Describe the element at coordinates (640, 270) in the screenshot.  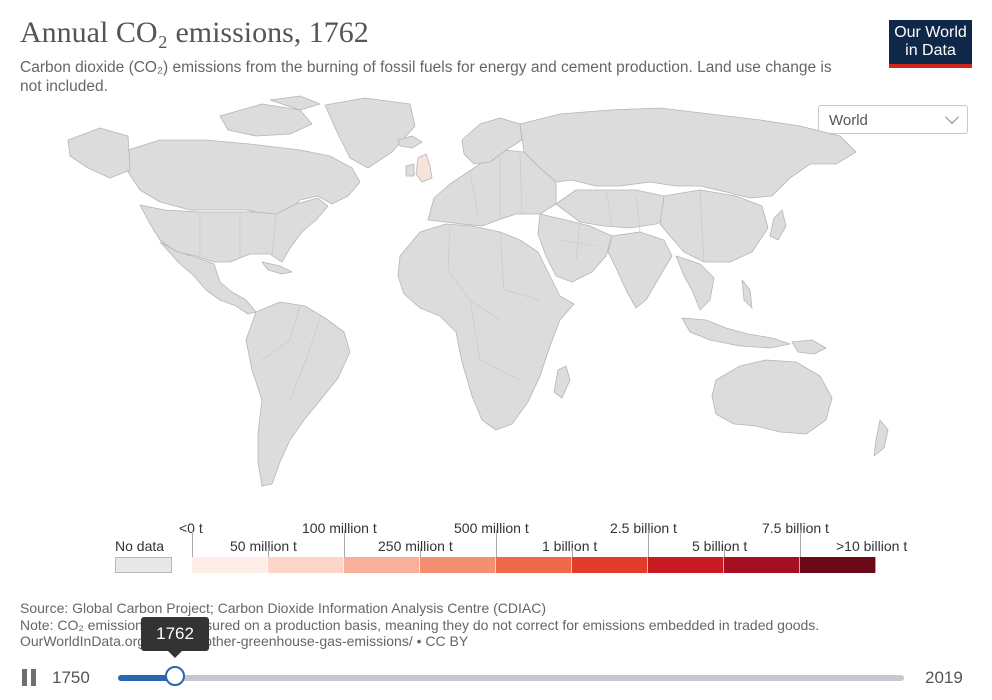
I see `map-region-india` at that location.